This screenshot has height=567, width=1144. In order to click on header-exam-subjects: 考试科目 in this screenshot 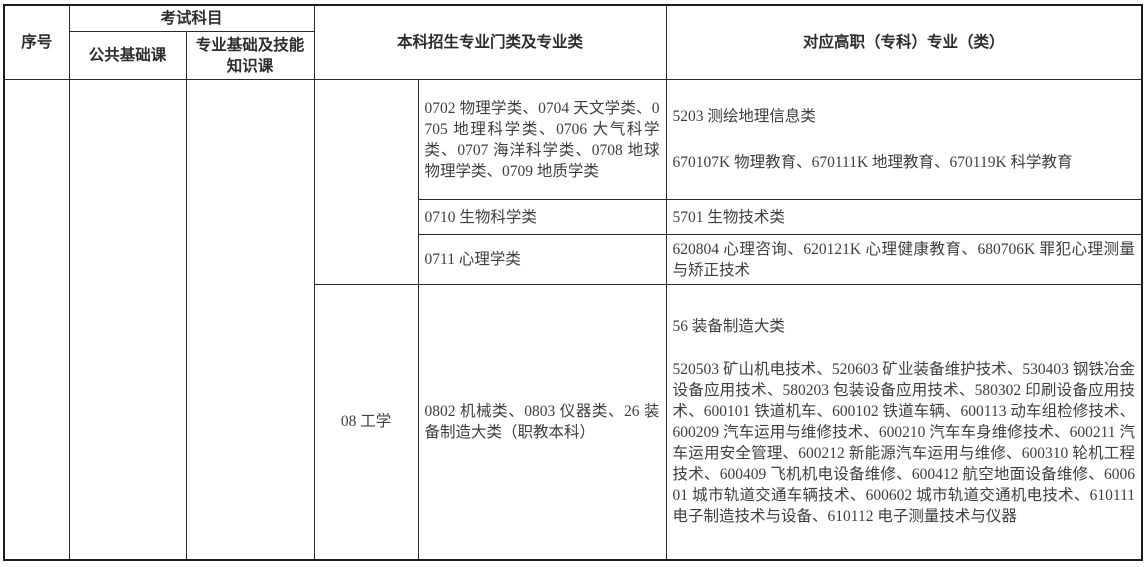, I will do `click(191, 18)`.